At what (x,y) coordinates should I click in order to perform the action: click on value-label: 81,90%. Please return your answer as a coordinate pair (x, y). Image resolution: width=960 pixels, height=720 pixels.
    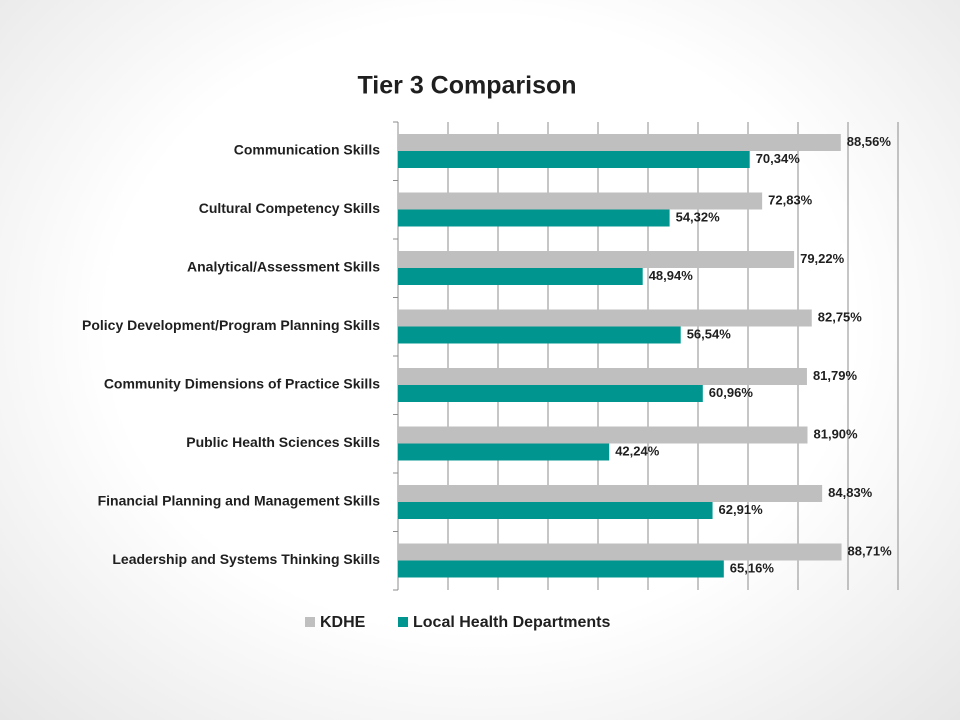
    Looking at the image, I should click on (836, 433).